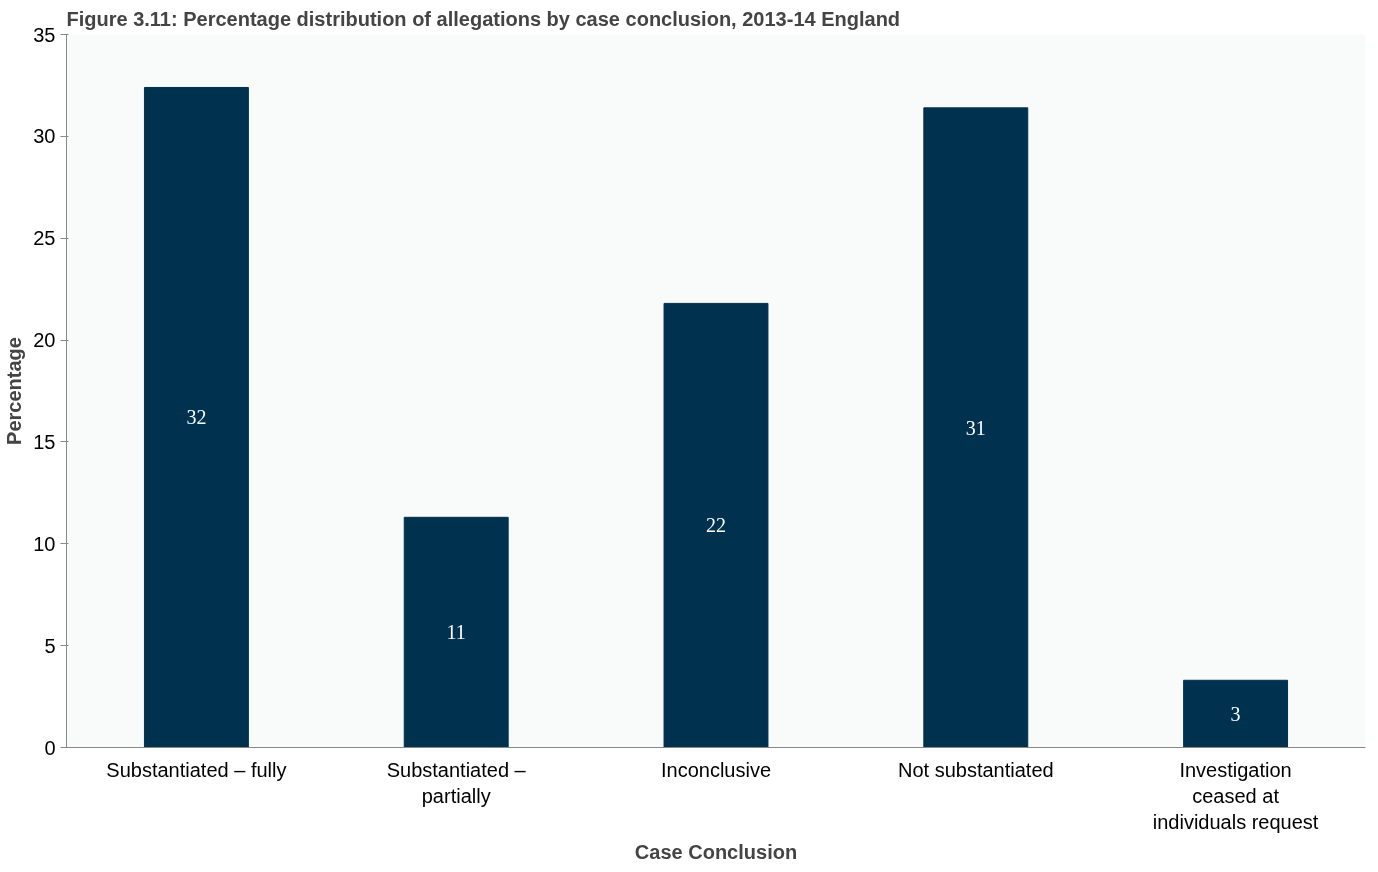 This screenshot has height=872, width=1378. Describe the element at coordinates (716, 852) in the screenshot. I see `x-axis-title: Case Conclusion` at that location.